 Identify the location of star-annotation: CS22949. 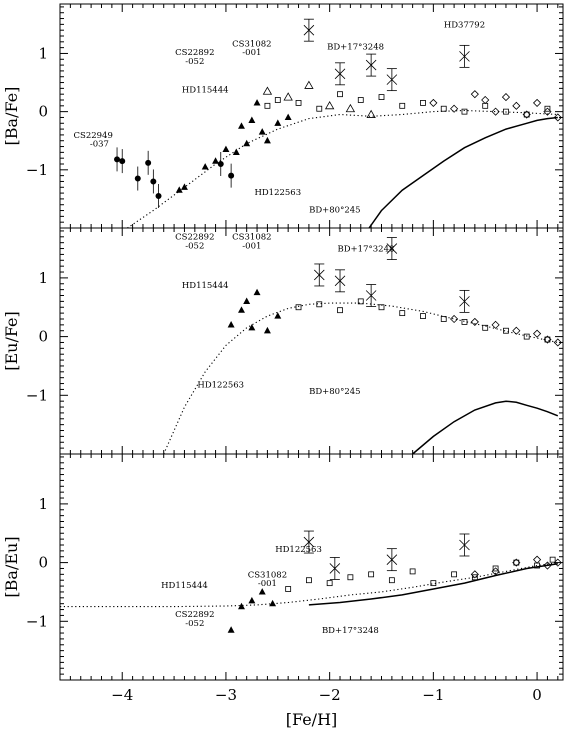
(93, 136).